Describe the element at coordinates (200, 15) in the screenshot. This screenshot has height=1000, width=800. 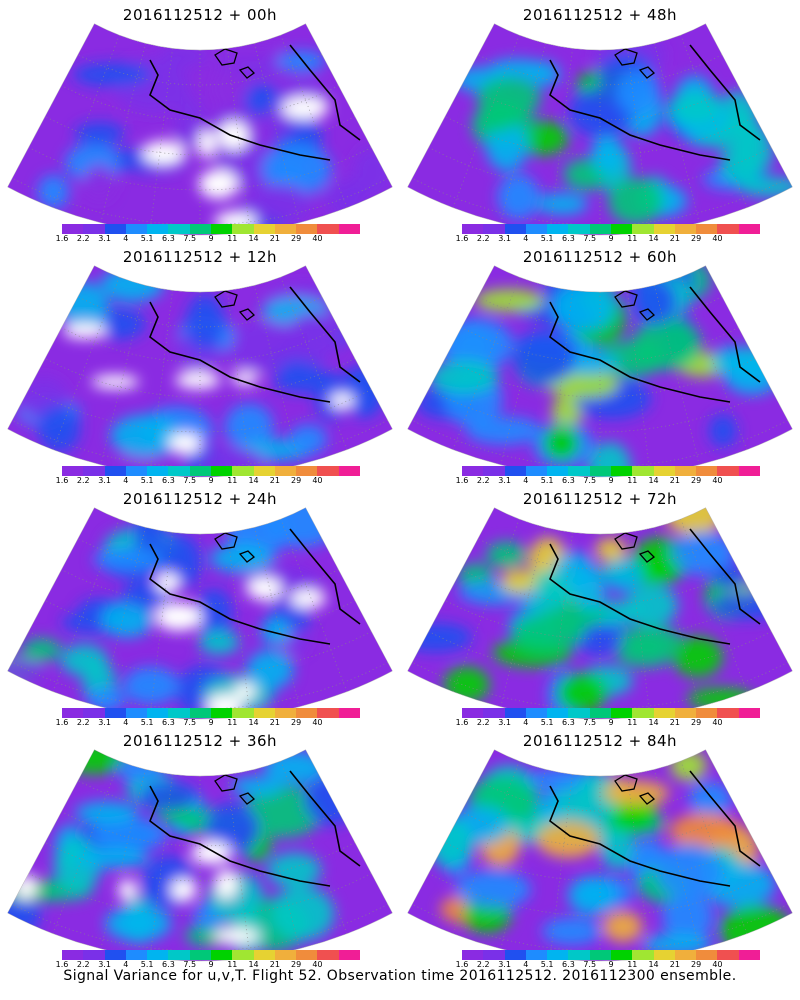
I see `panel-title: 2016112512 + 00h` at that location.